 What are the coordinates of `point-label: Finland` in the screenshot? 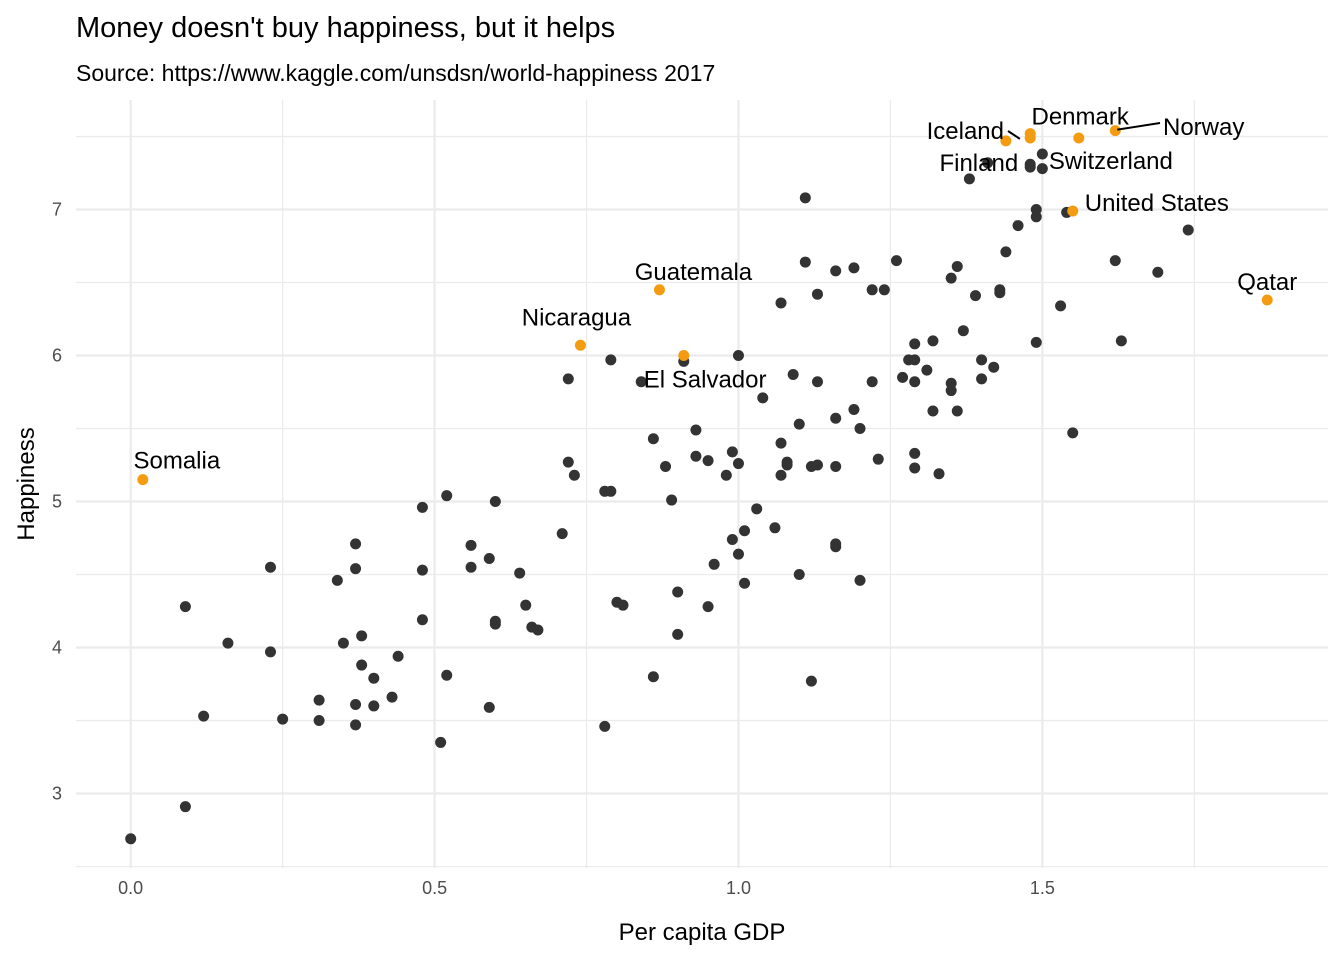 It's located at (978, 163).